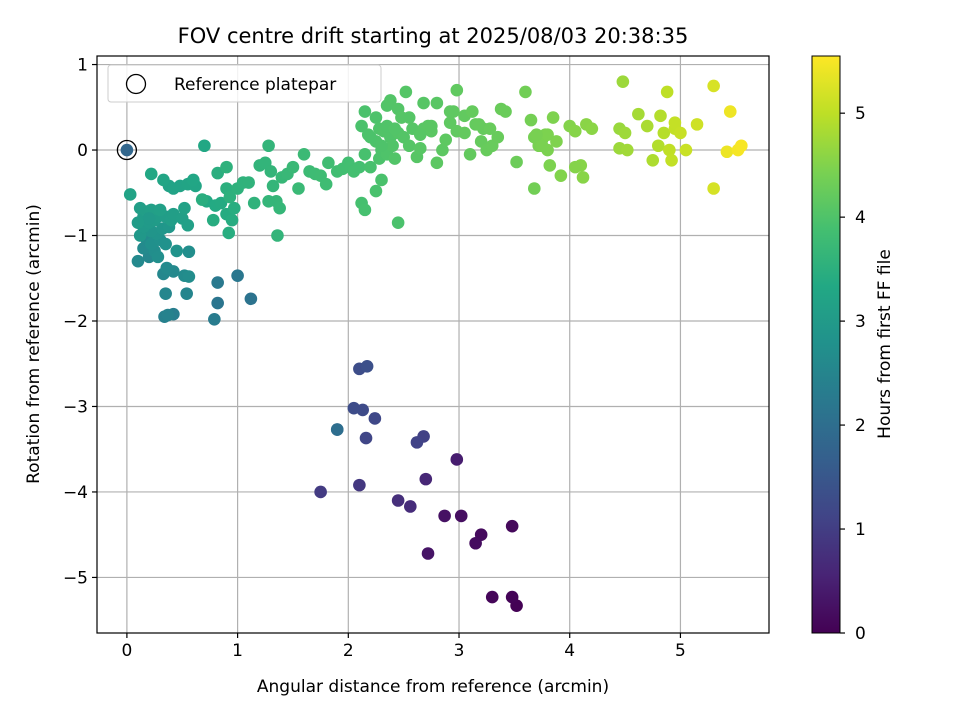  Describe the element at coordinates (860, 218) in the screenshot. I see `colorbar-tick-label: 4` at that location.